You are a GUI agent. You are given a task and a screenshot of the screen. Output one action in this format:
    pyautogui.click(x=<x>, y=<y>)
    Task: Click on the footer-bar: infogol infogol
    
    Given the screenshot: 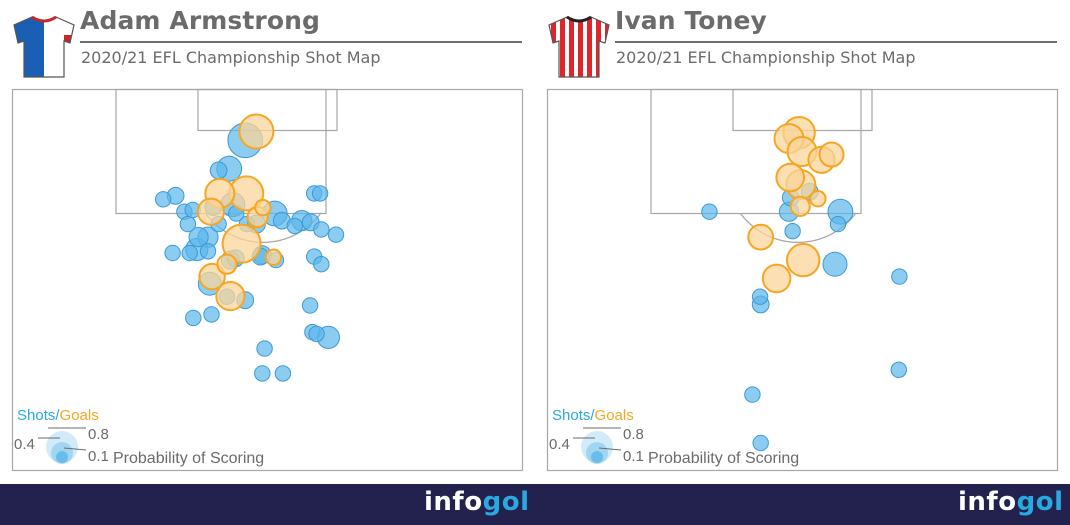 What is the action you would take?
    pyautogui.click(x=535, y=504)
    